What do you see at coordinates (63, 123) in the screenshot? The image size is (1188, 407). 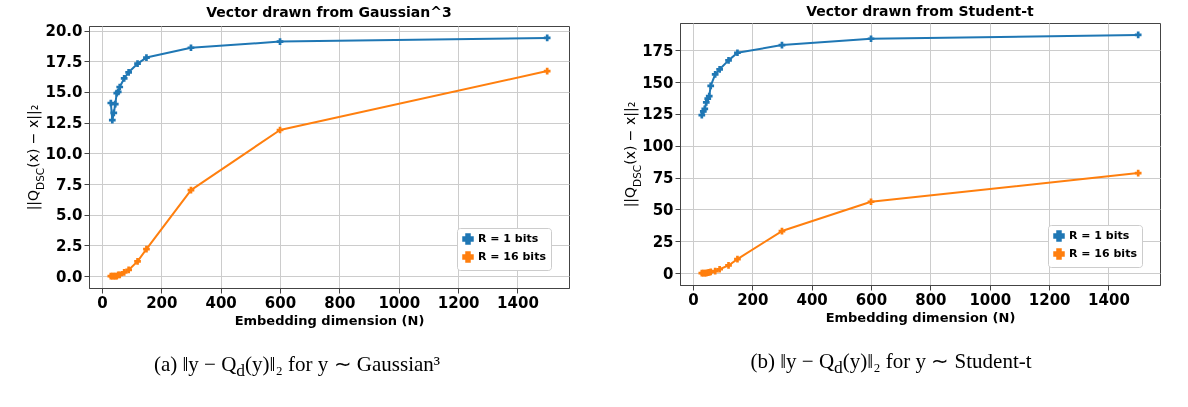 I see `y-tick-label: 12.5` at bounding box center [63, 123].